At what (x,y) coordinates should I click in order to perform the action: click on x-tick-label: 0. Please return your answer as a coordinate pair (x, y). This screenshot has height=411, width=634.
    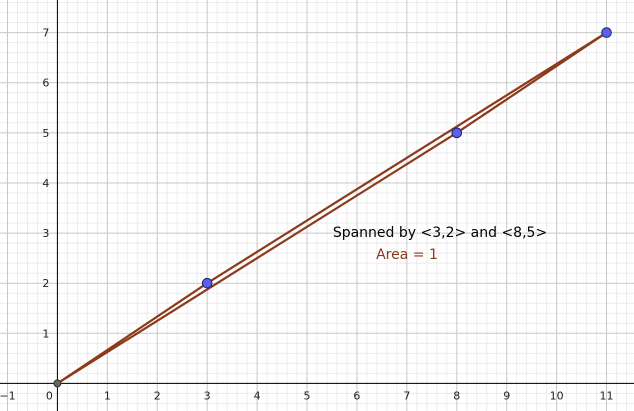
    Looking at the image, I should click on (49, 395).